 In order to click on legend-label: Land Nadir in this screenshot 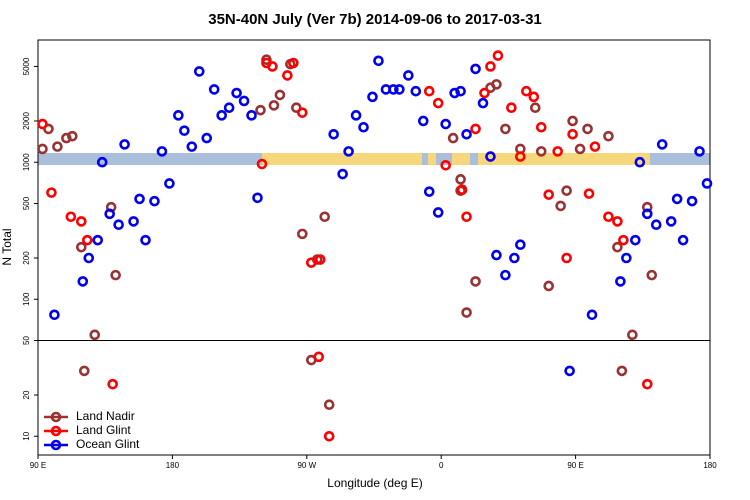, I will do `click(105, 416)`.